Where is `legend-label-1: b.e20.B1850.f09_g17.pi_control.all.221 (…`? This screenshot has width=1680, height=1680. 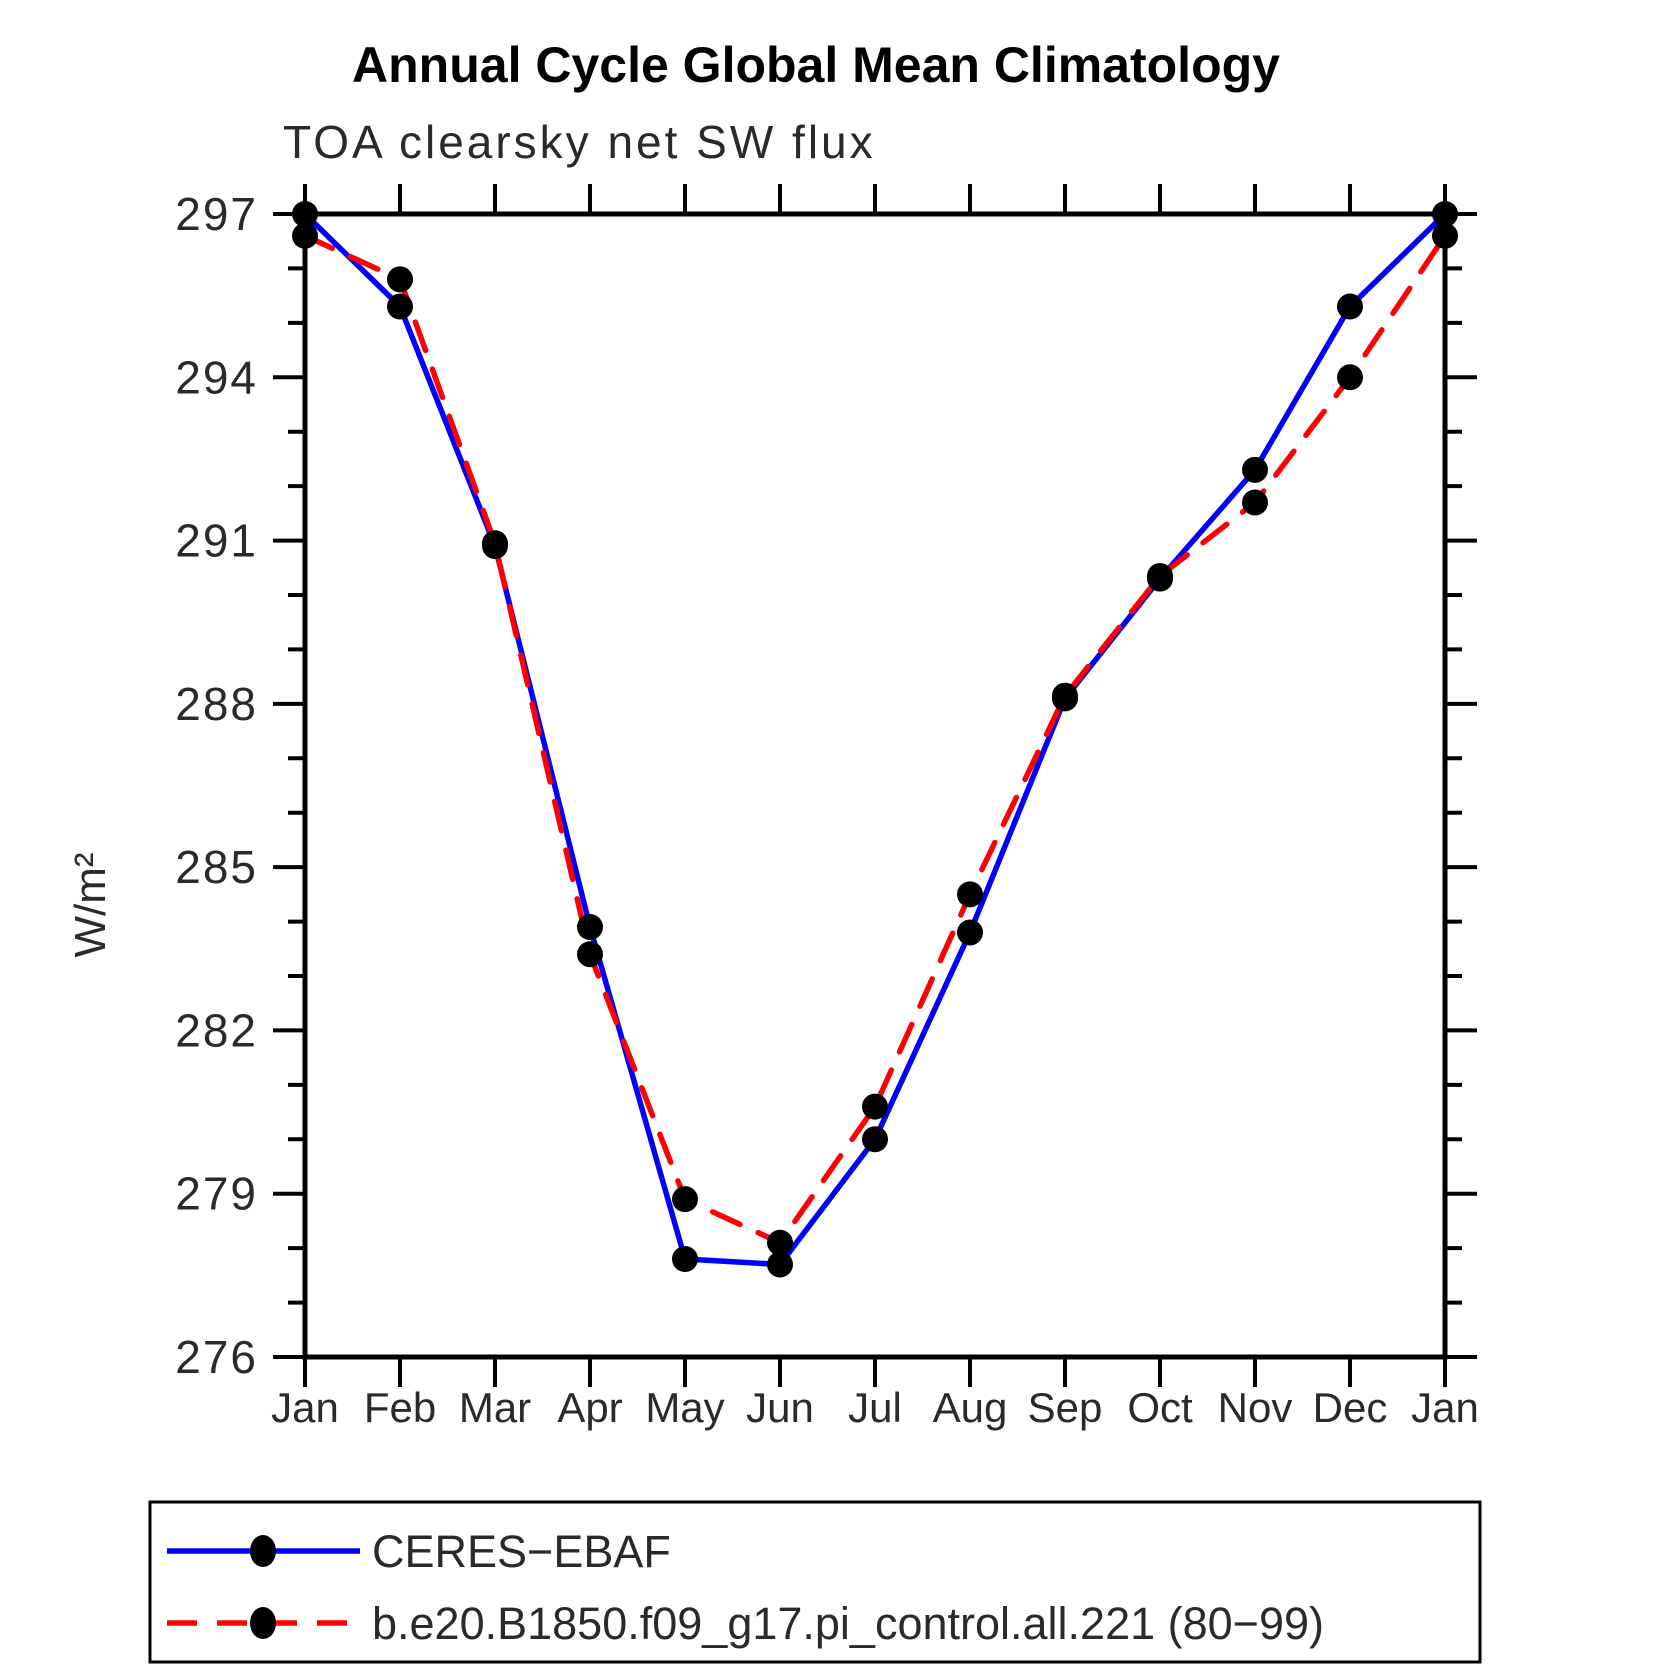 legend-label-1: b.e20.B1850.f09_g17.pi_control.all.221 (… is located at coordinates (848, 1623).